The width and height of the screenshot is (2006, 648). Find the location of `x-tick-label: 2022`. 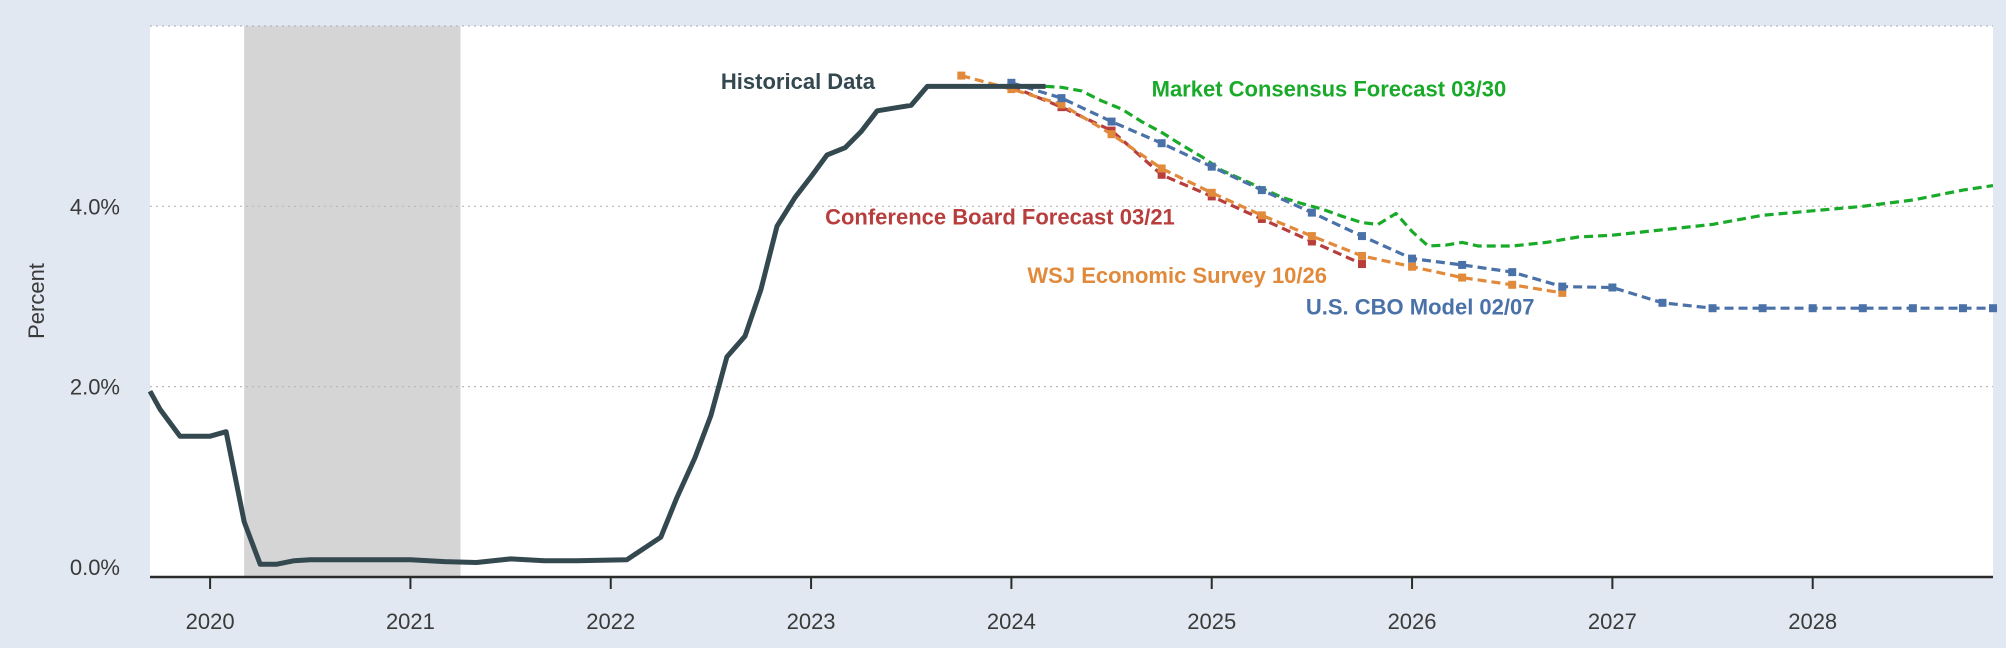

x-tick-label: 2022 is located at coordinates (610, 621).